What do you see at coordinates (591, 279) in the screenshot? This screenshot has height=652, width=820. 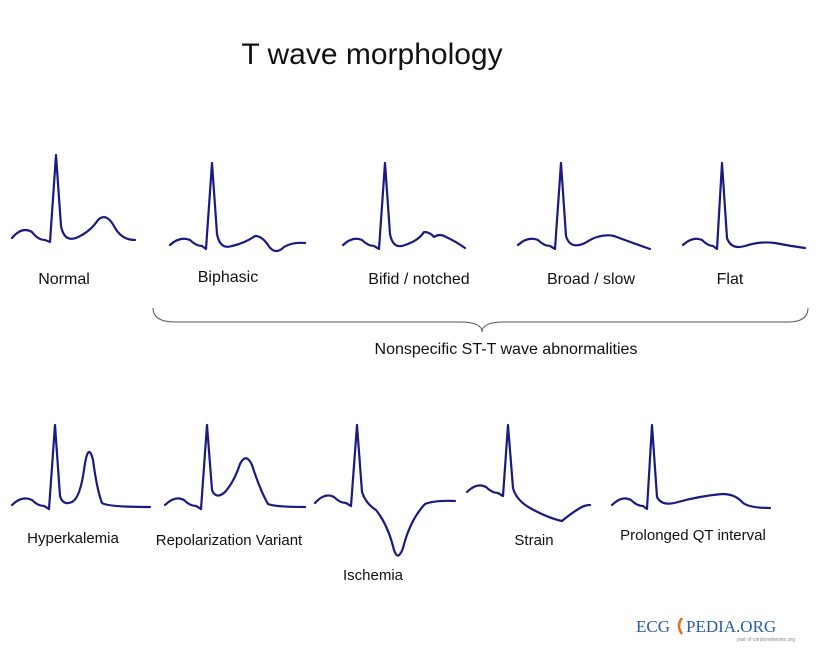 I see `waveform-label: Broad / slow` at bounding box center [591, 279].